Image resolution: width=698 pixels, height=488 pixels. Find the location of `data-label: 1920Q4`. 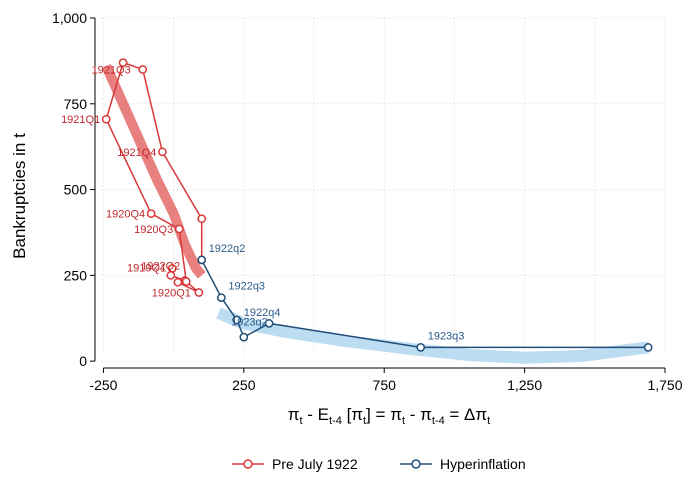

data-label: 1920Q4 is located at coordinates (125, 215).